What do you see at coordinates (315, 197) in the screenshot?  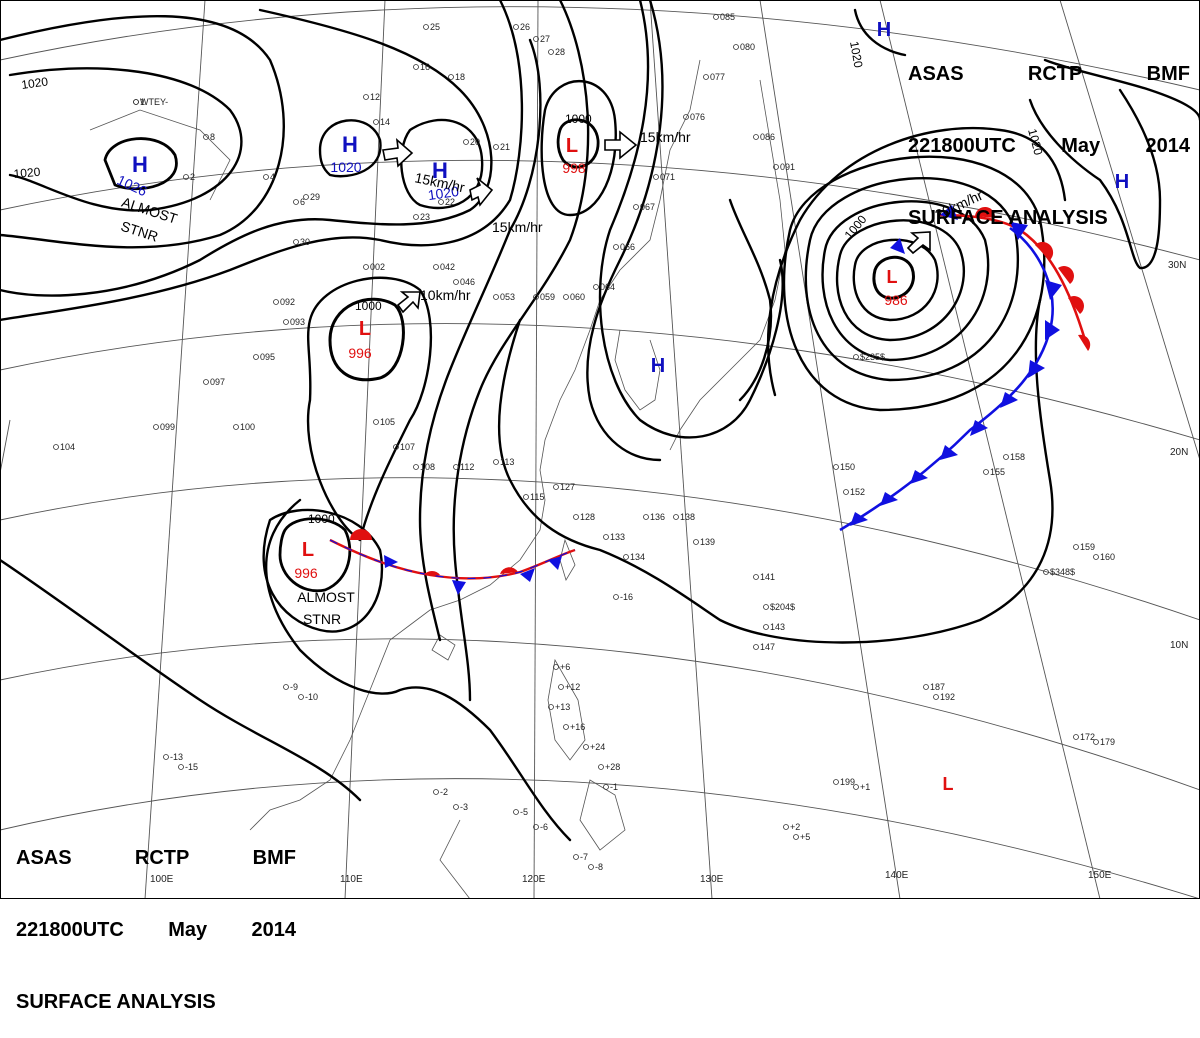 I see `station-obs-text: 29` at bounding box center [315, 197].